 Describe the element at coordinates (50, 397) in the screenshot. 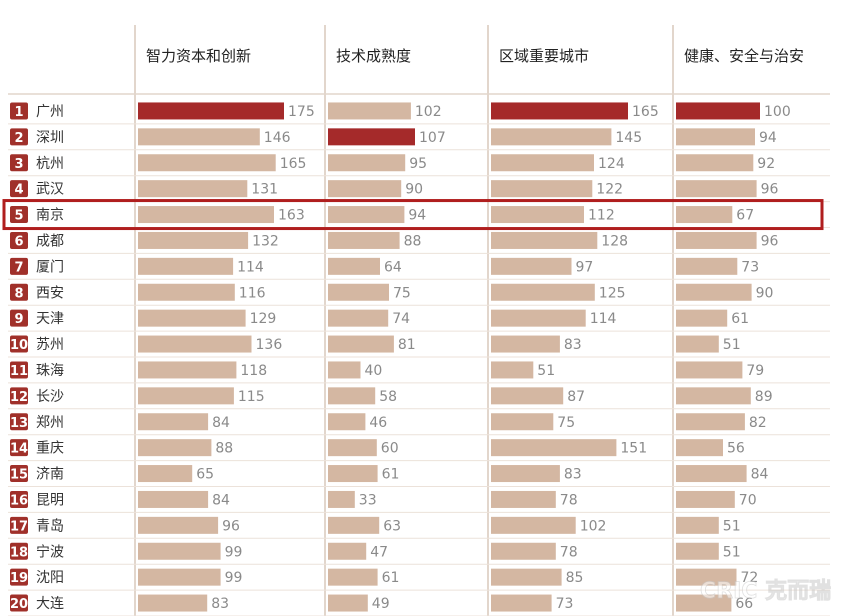

I see `city-name: 长沙` at that location.